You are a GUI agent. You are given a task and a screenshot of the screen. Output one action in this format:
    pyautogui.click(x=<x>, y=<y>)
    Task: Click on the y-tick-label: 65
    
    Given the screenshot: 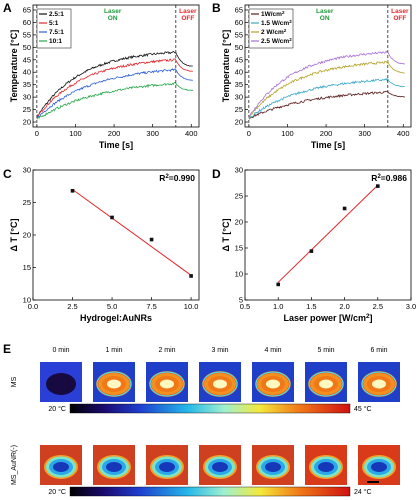 What is the action you would take?
    pyautogui.click(x=239, y=9)
    